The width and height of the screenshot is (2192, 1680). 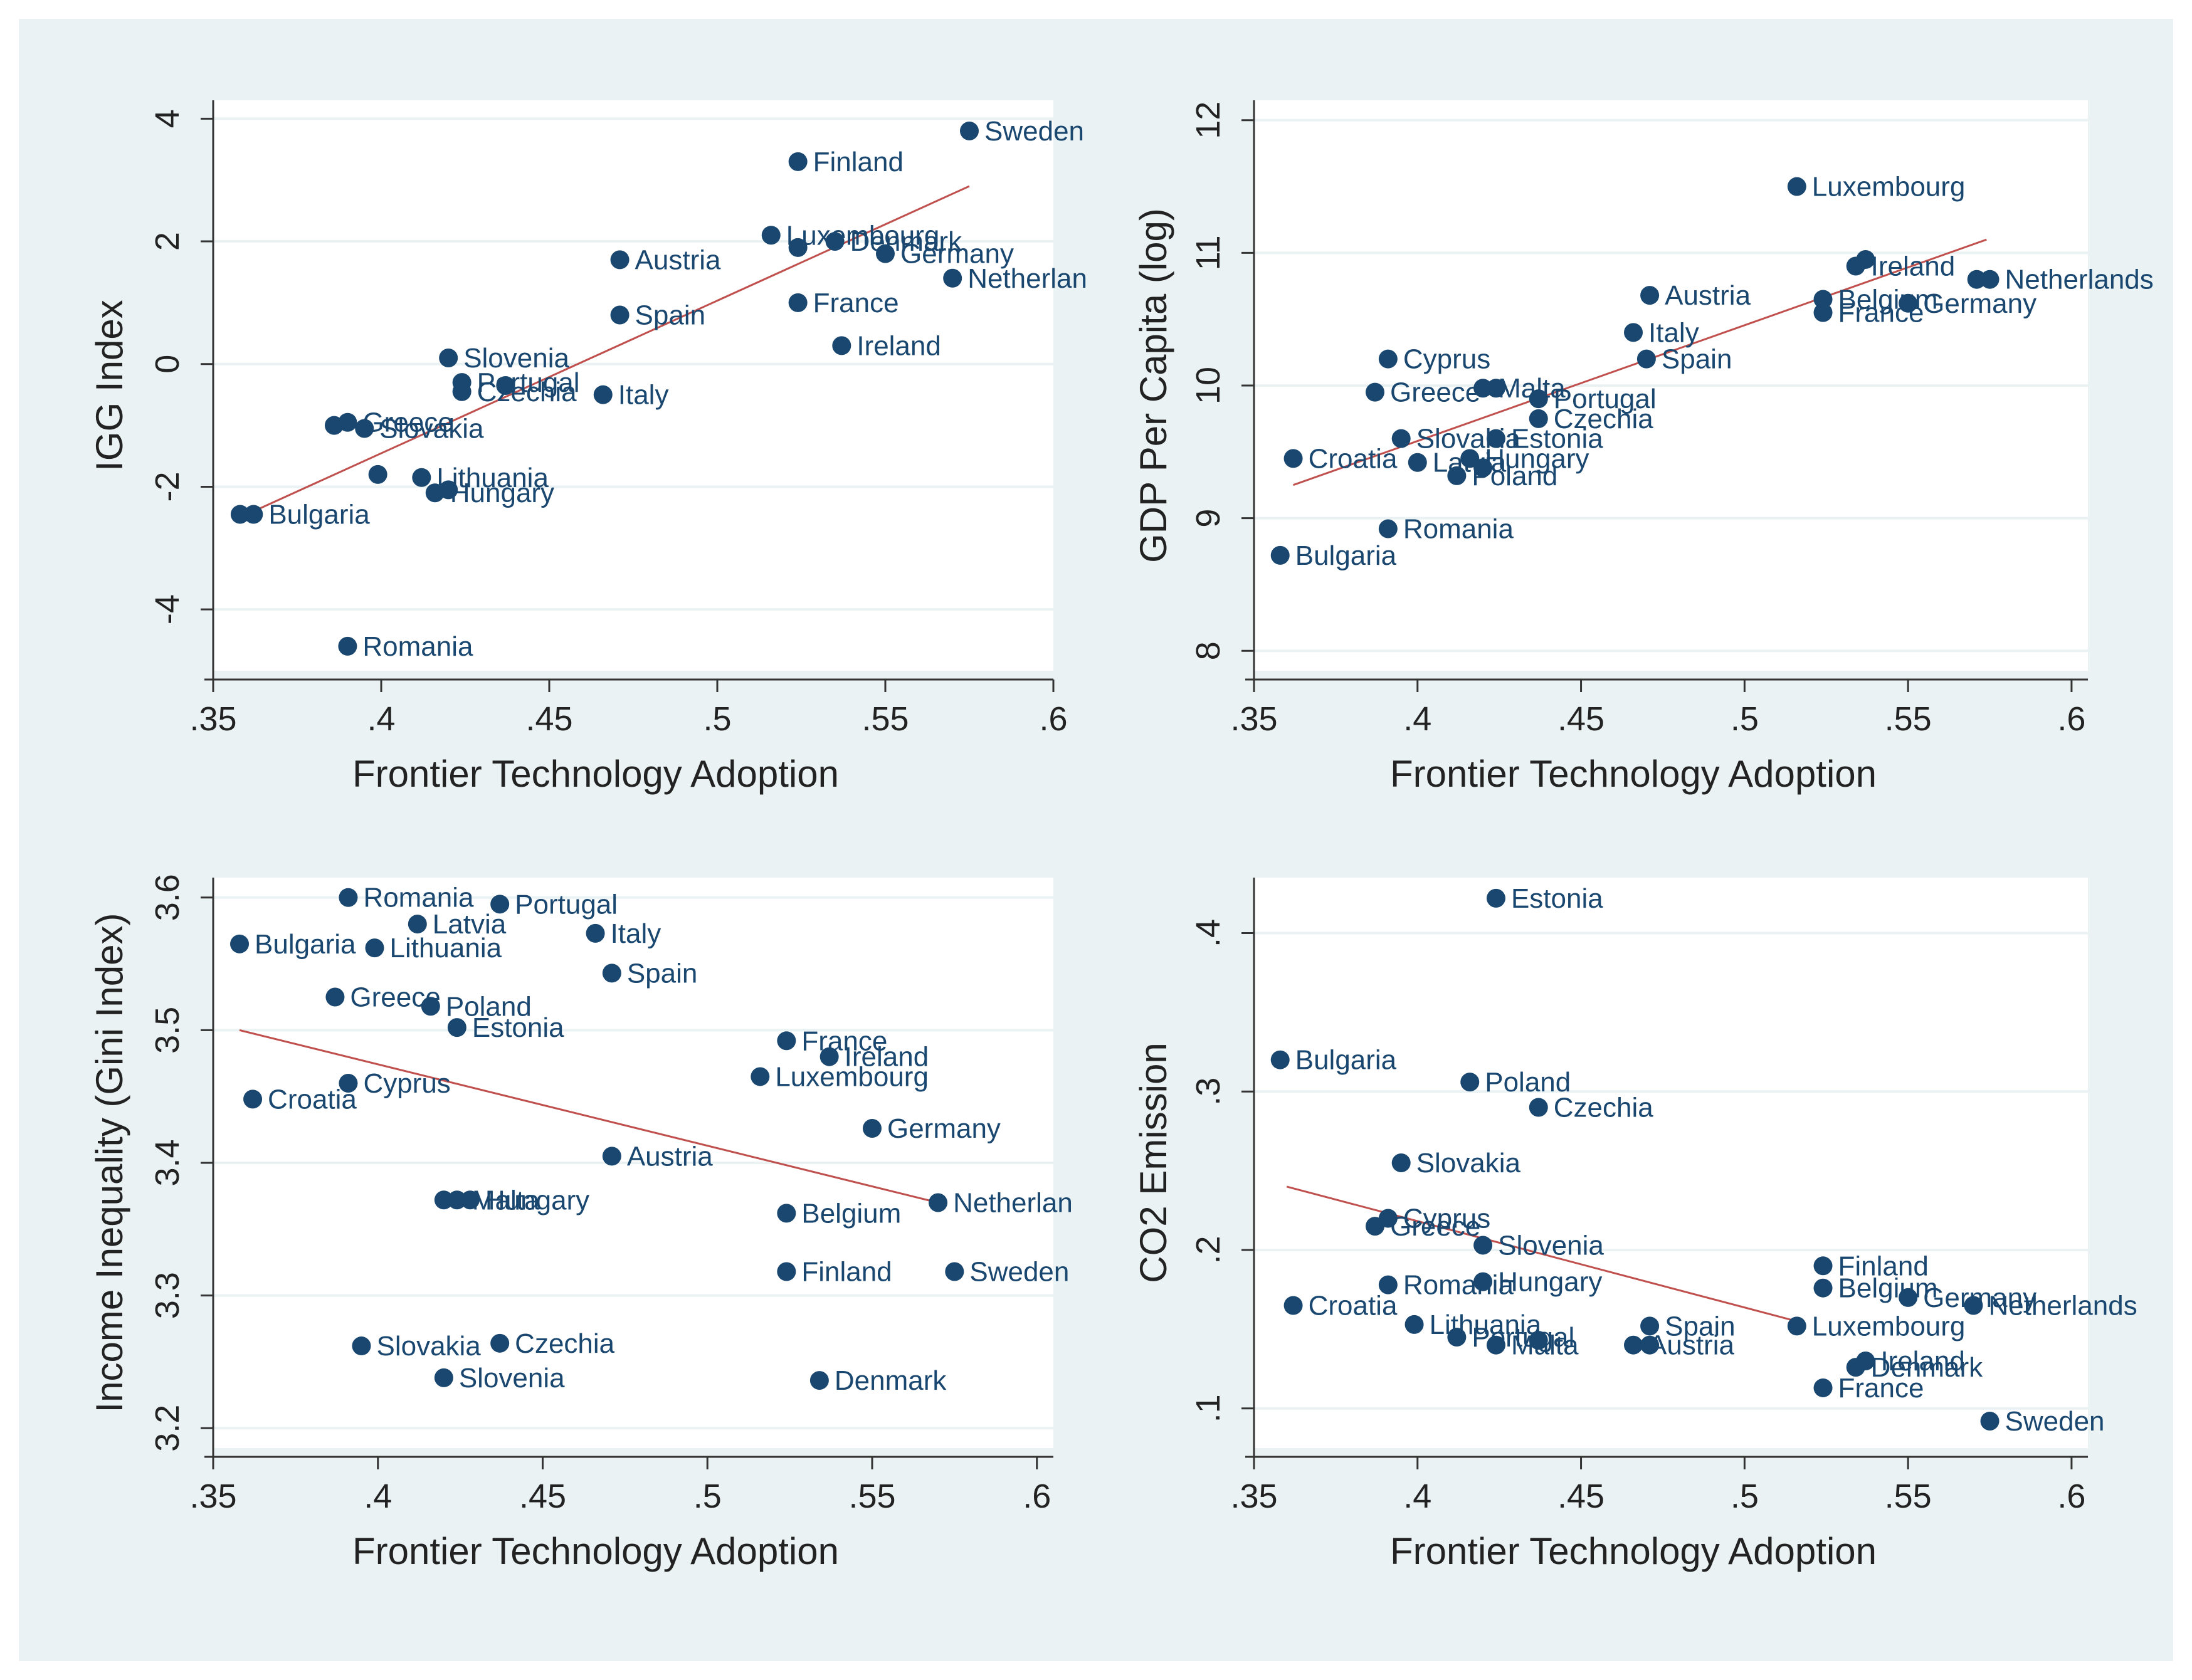 What do you see at coordinates (109, 1162) in the screenshot?
I see `y-axis-title: Income Inequality (Gini Index)` at bounding box center [109, 1162].